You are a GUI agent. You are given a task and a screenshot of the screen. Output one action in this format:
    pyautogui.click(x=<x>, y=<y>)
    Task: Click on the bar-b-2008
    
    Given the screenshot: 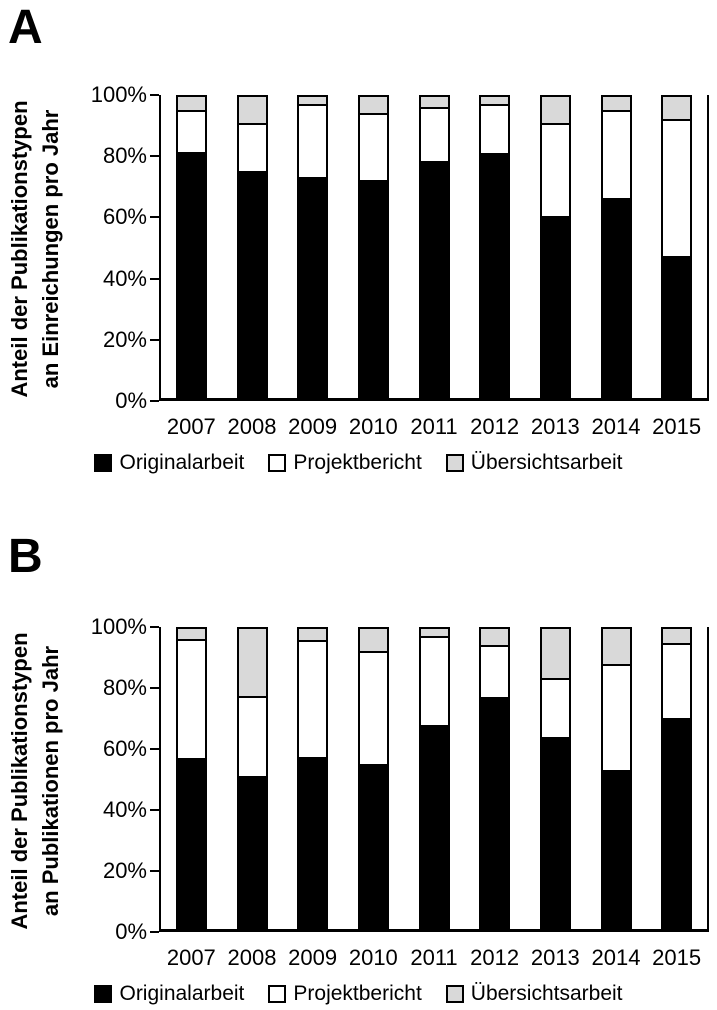 What is the action you would take?
    pyautogui.click(x=252, y=778)
    